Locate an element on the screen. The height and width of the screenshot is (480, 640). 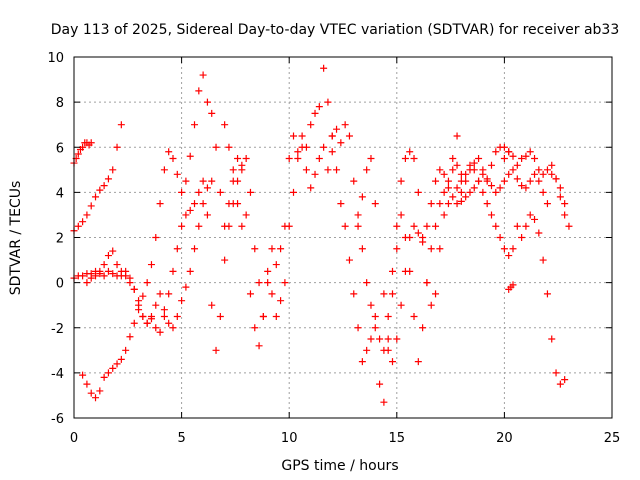
x-axis-label: GPS time / hours is located at coordinates (339, 466).